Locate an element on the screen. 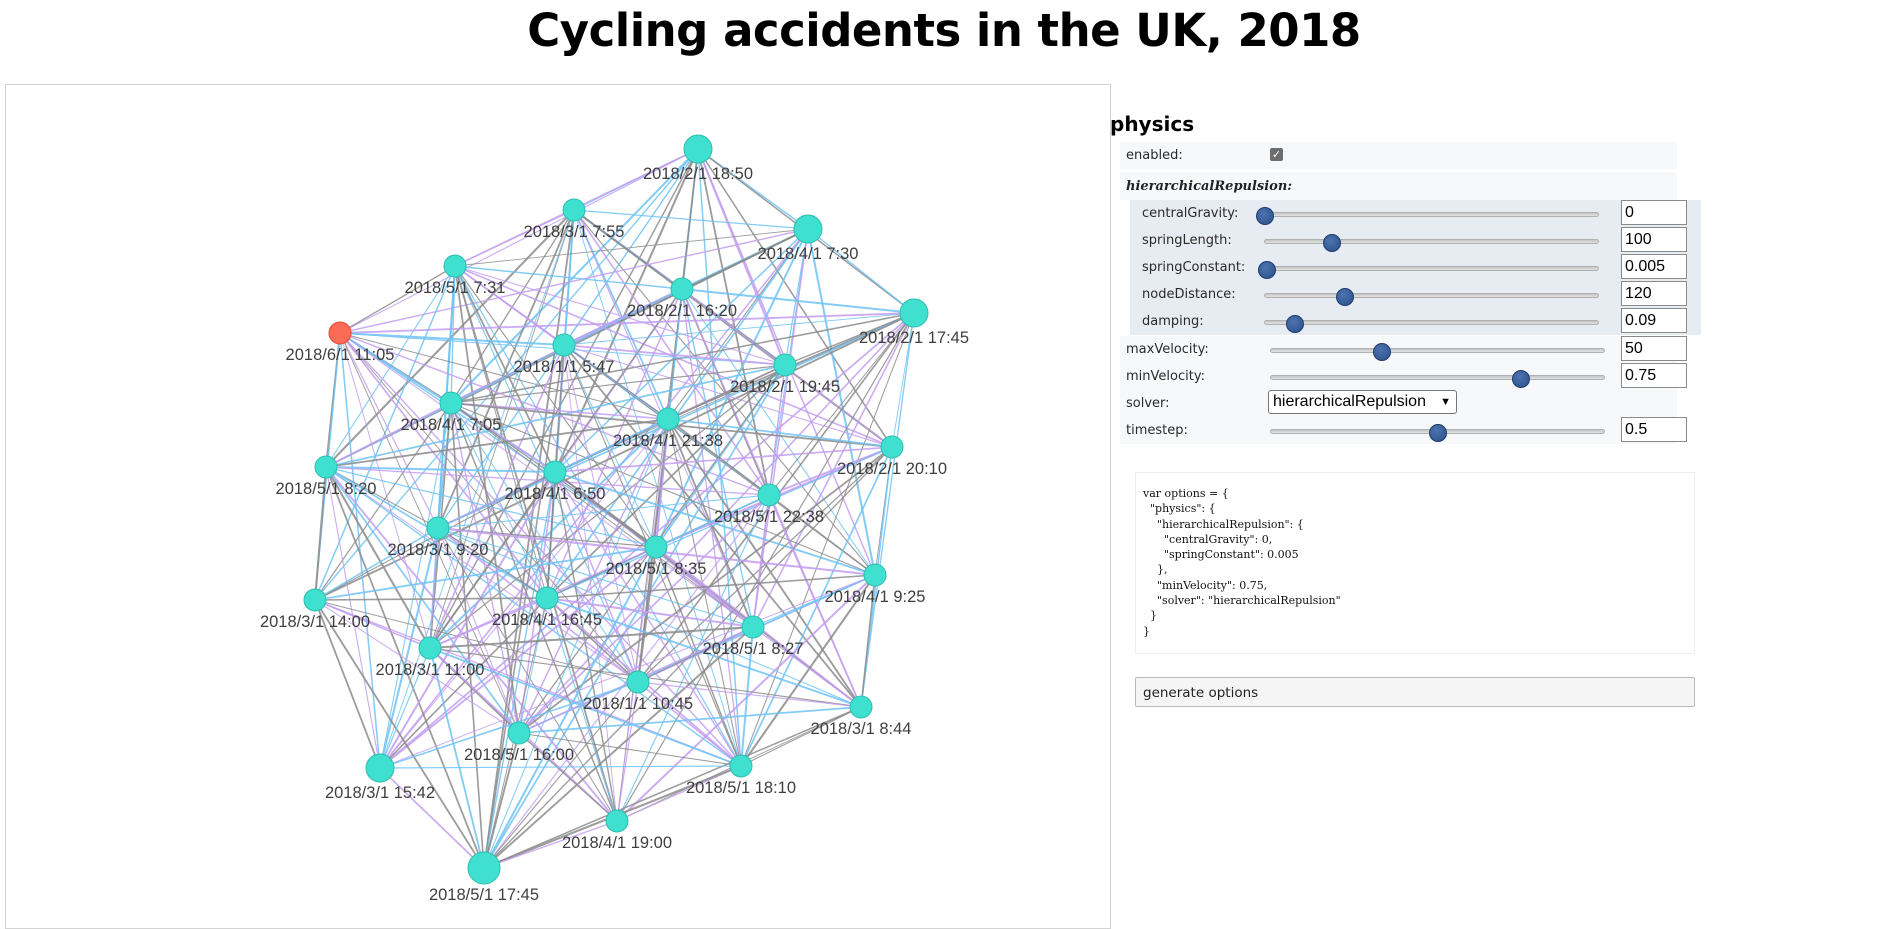 The image size is (1888, 929). spring-constant-input: 0.005 is located at coordinates (1654, 266).